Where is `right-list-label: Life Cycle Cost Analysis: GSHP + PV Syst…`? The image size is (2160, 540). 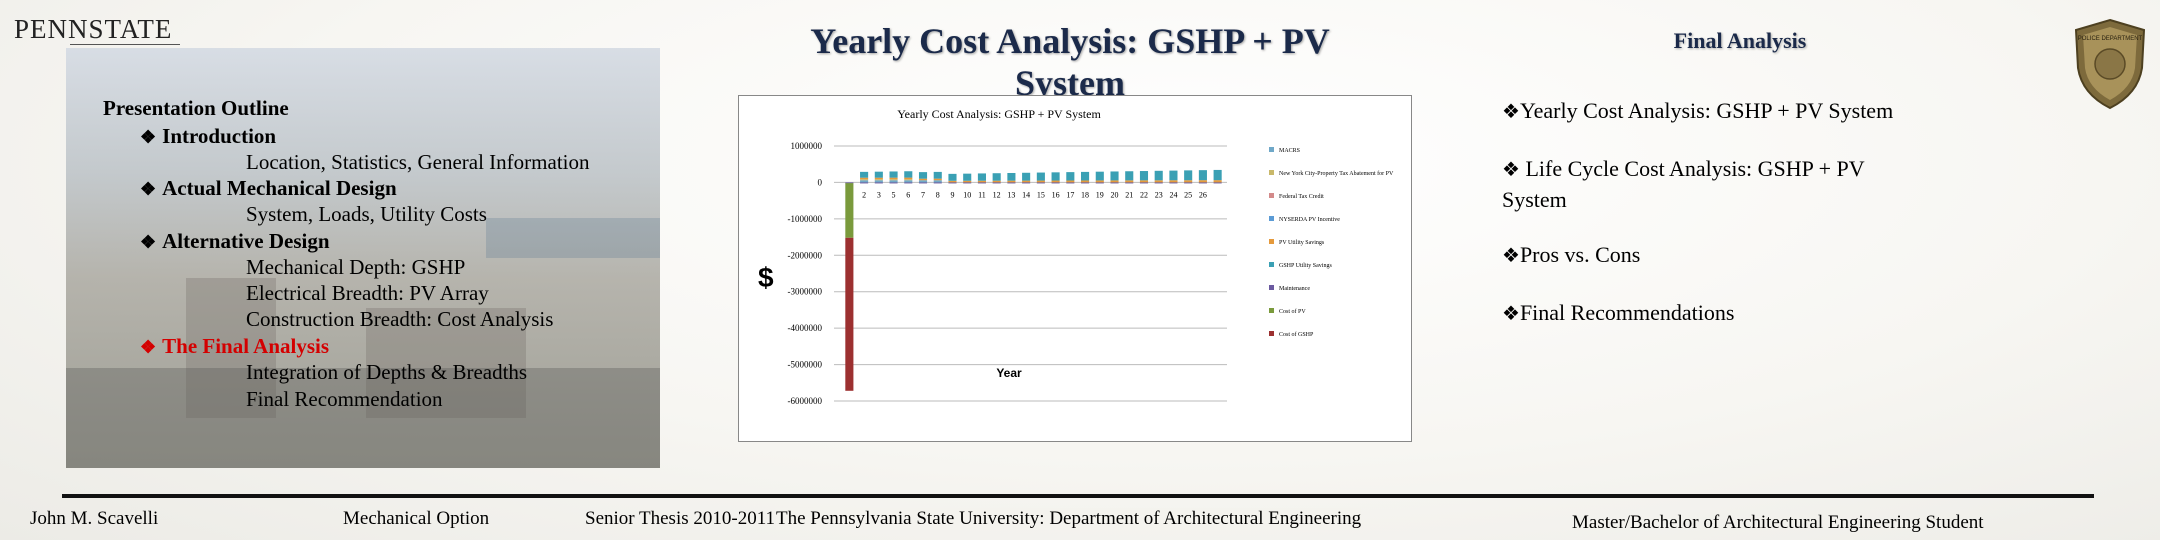
right-list-label: Life Cycle Cost Analysis: GSHP + PV Syst… is located at coordinates (1683, 184).